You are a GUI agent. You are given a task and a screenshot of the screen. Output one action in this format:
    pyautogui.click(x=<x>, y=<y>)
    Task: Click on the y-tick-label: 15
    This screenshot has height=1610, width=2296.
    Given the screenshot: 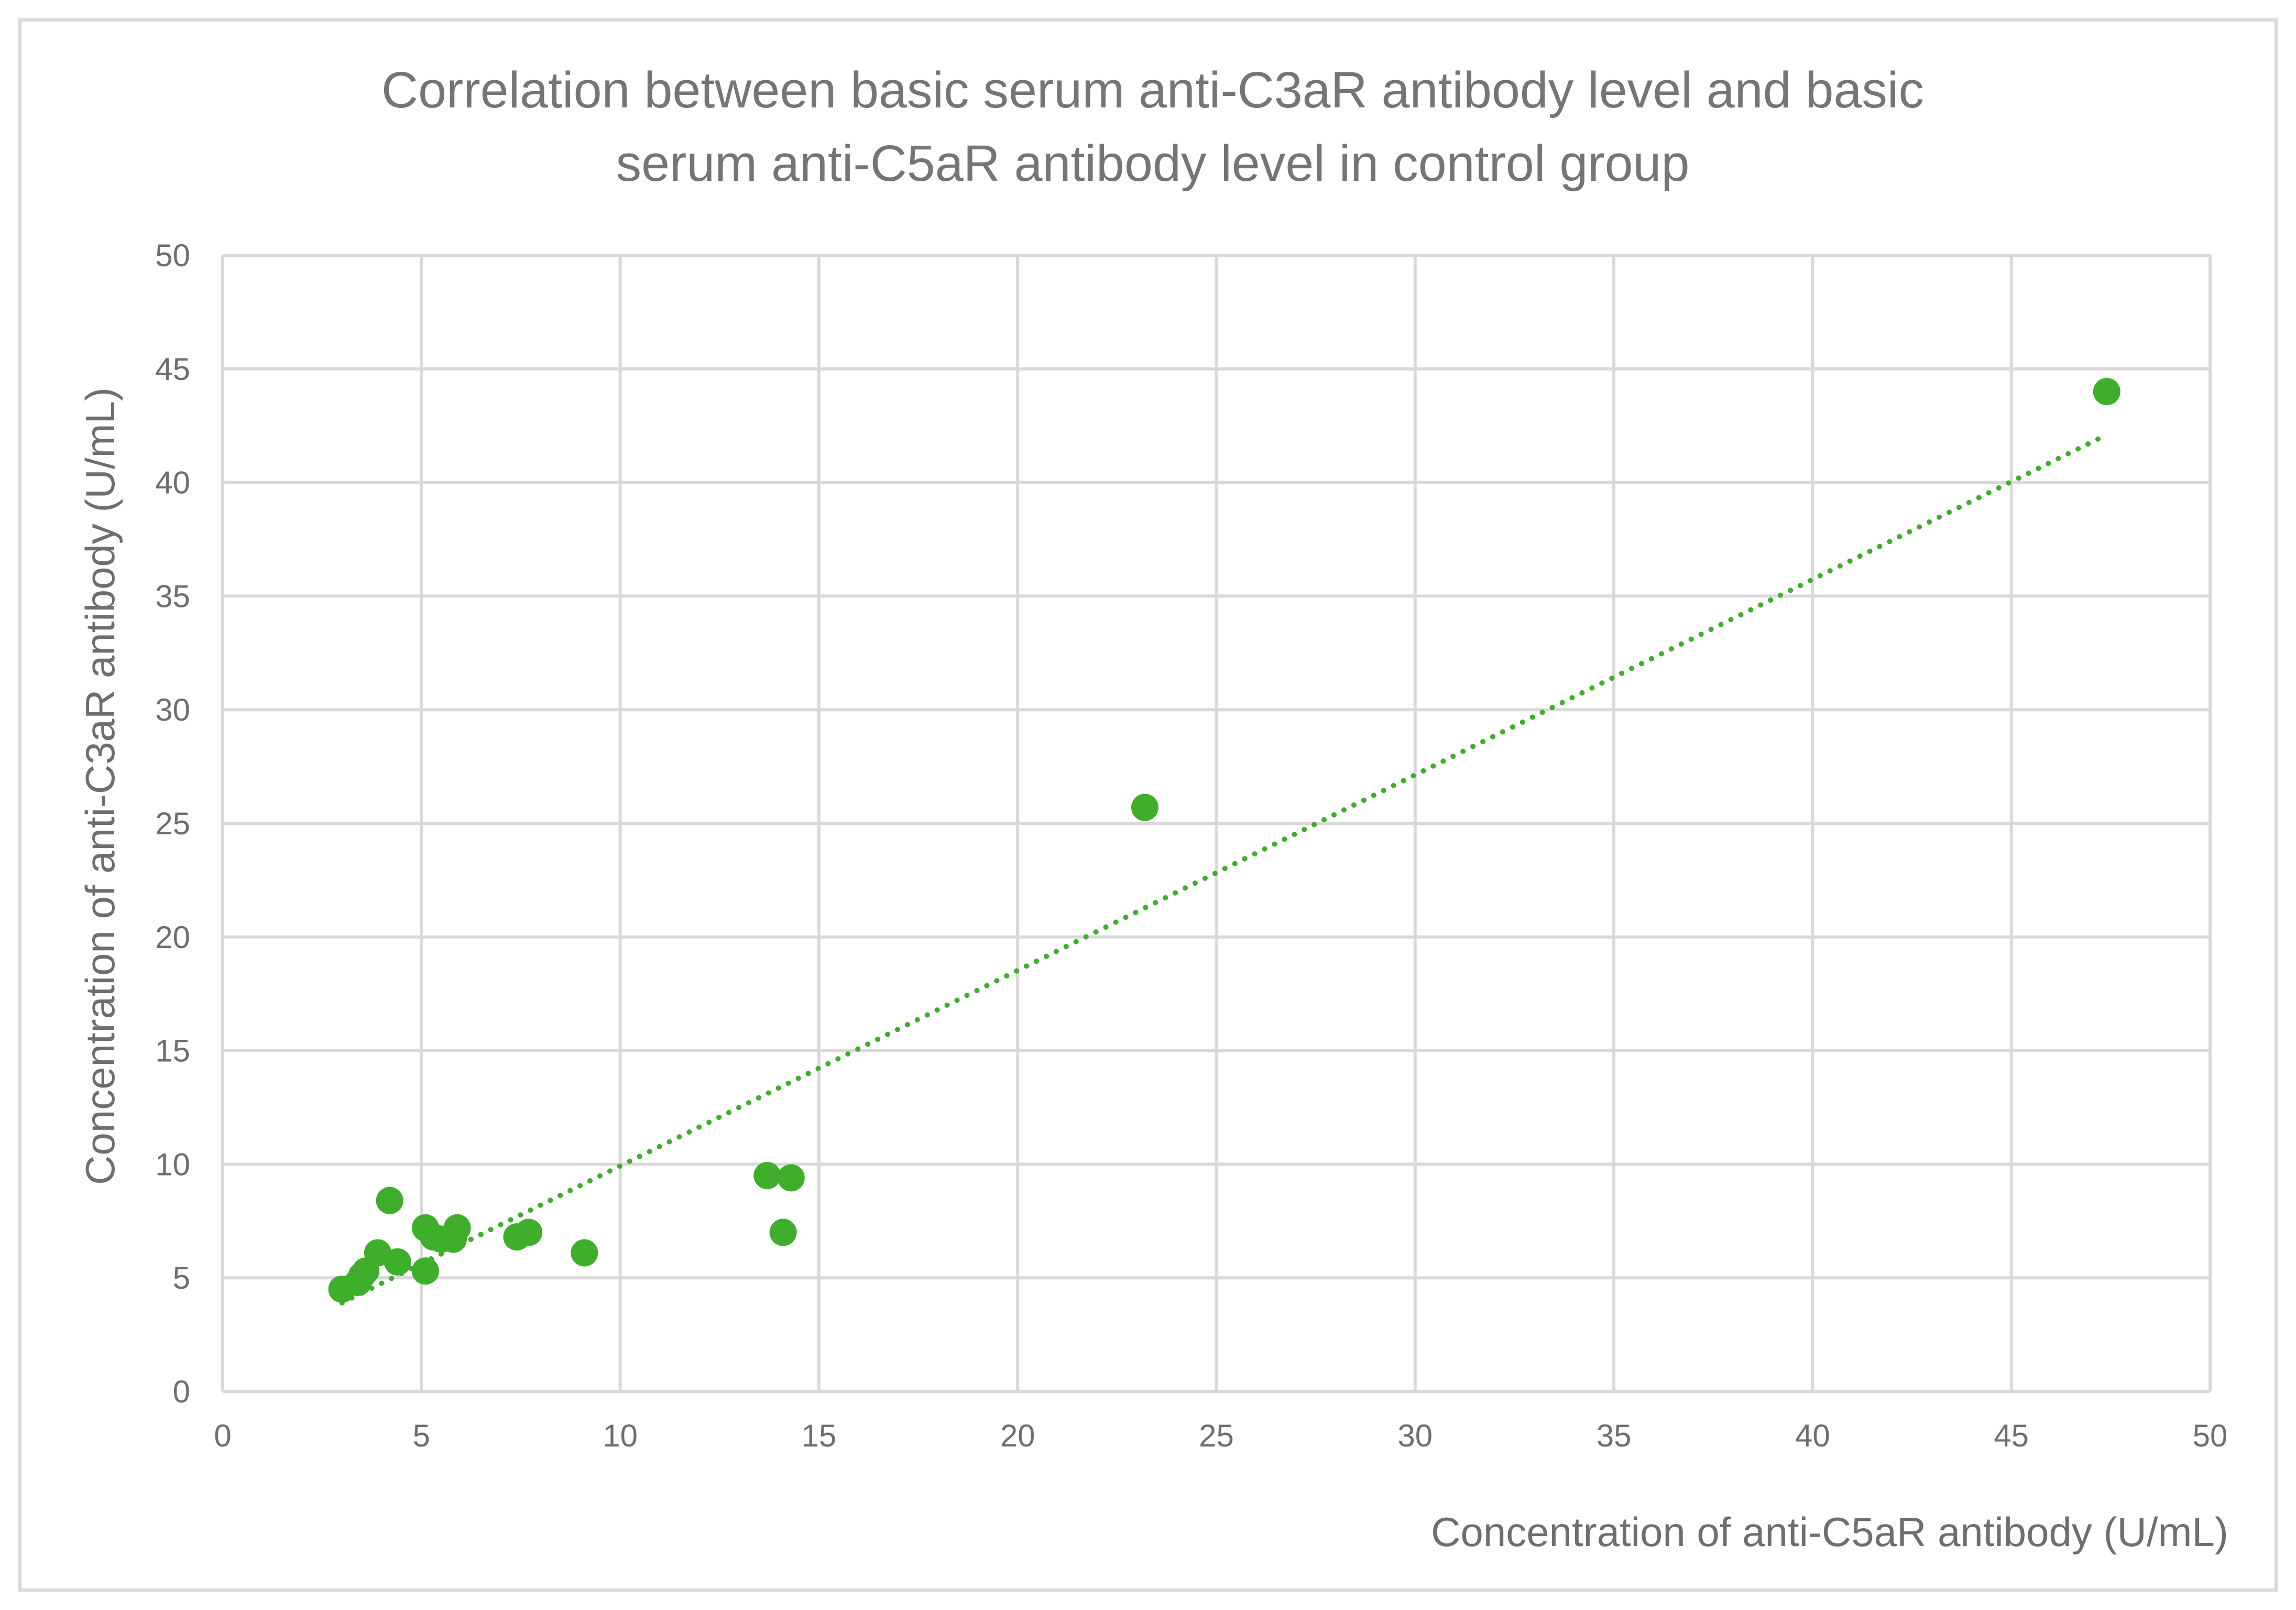 What is the action you would take?
    pyautogui.click(x=172, y=1051)
    